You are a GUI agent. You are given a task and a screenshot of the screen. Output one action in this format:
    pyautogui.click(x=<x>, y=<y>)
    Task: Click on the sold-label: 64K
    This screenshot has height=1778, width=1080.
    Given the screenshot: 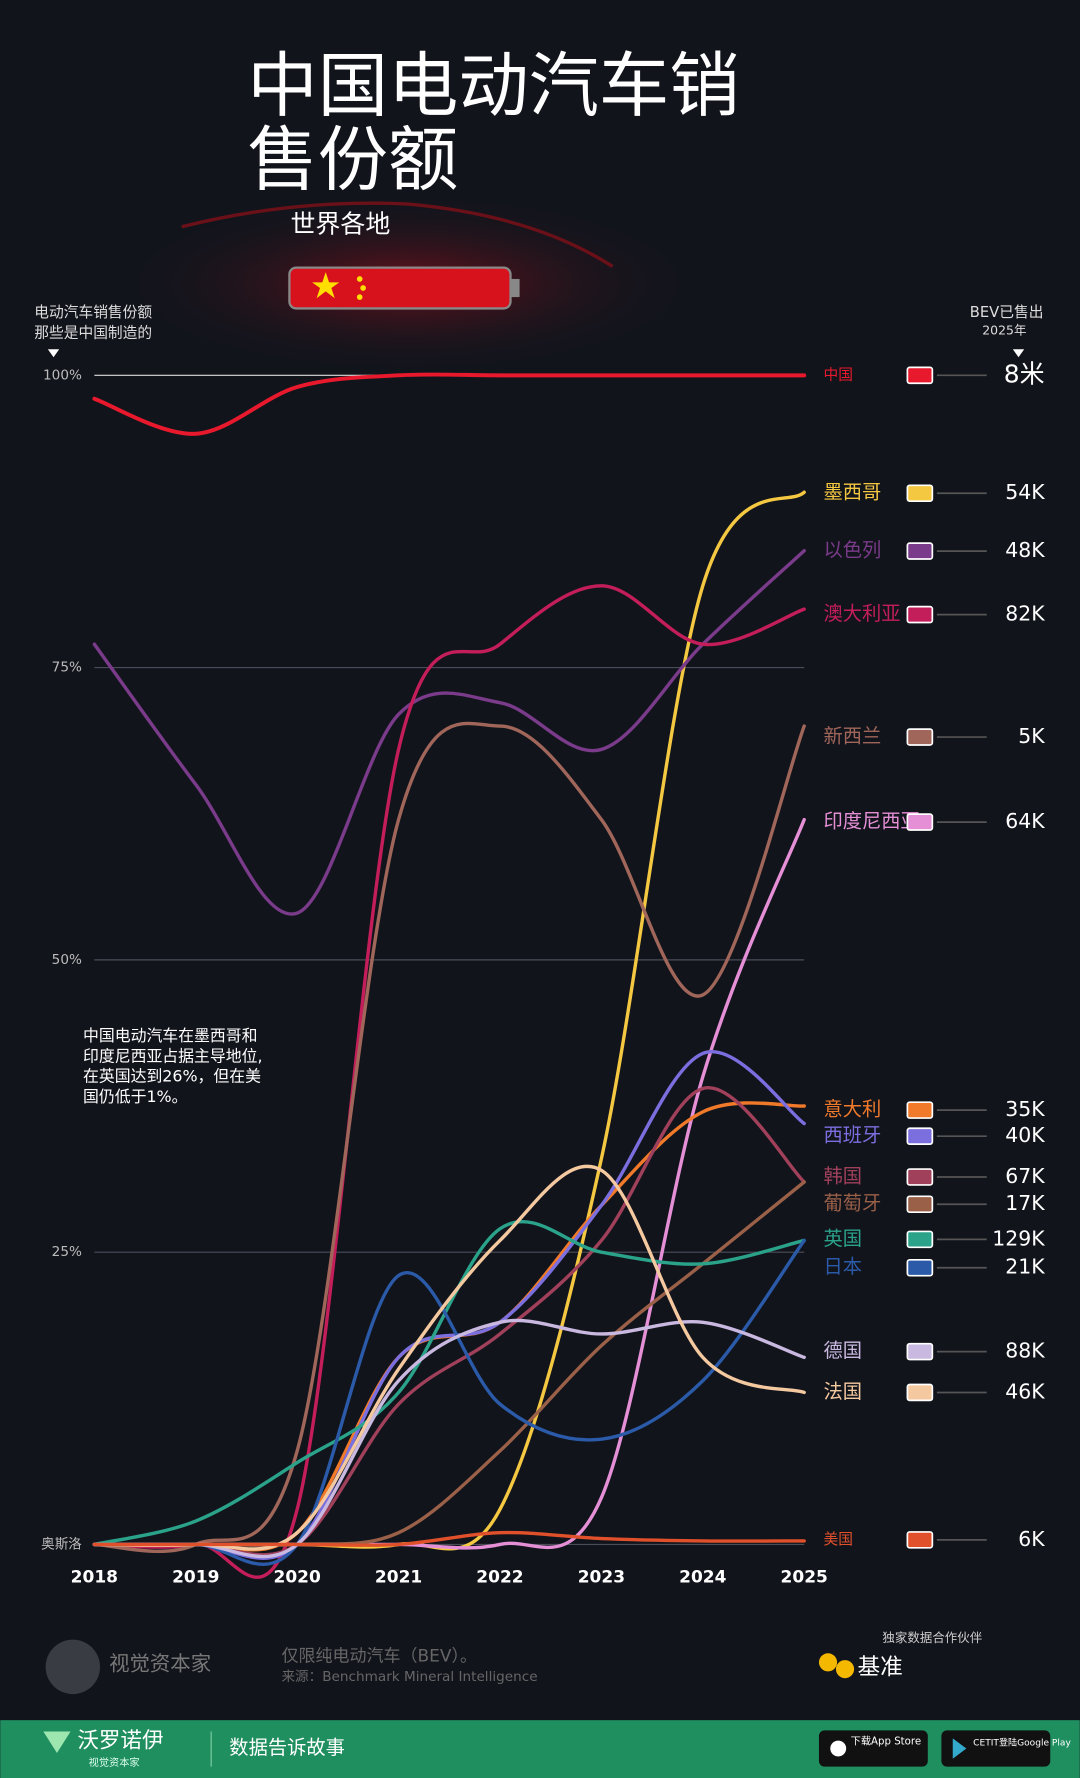 What is the action you would take?
    pyautogui.click(x=1025, y=821)
    